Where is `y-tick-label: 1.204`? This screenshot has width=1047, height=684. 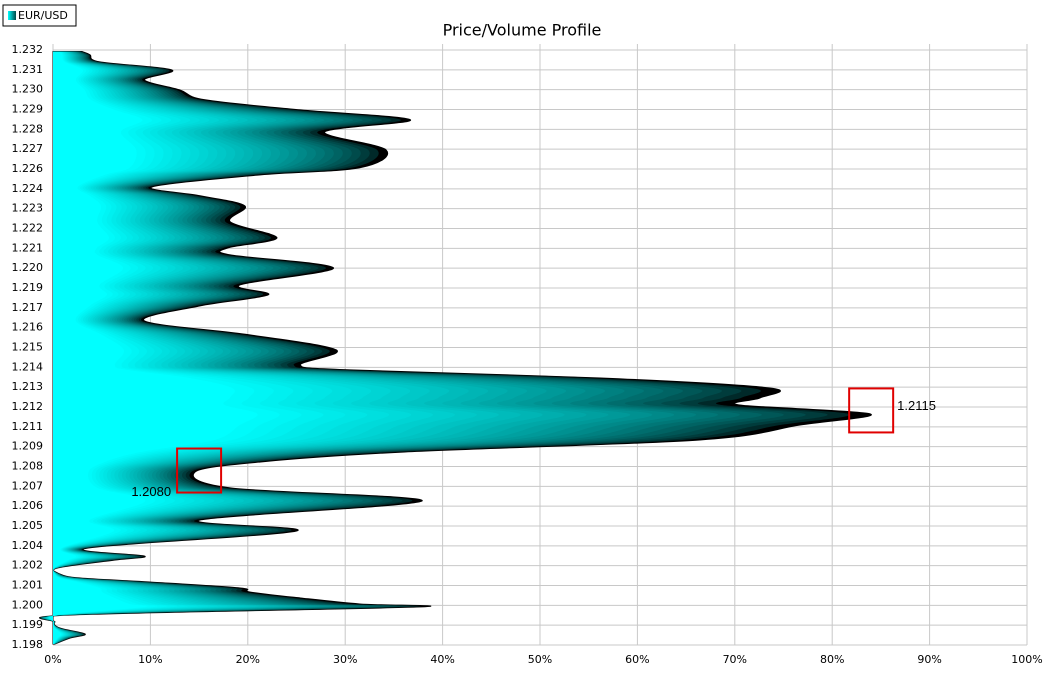 y-tick-label: 1.204 is located at coordinates (28, 545).